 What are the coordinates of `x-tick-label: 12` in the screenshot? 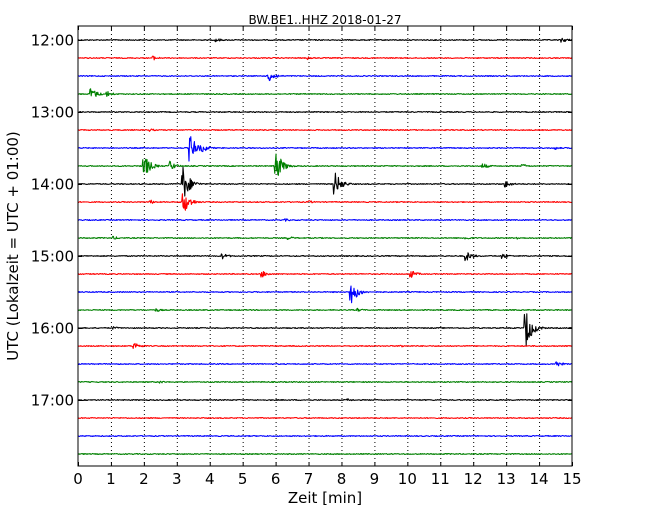 It's located at (473, 479).